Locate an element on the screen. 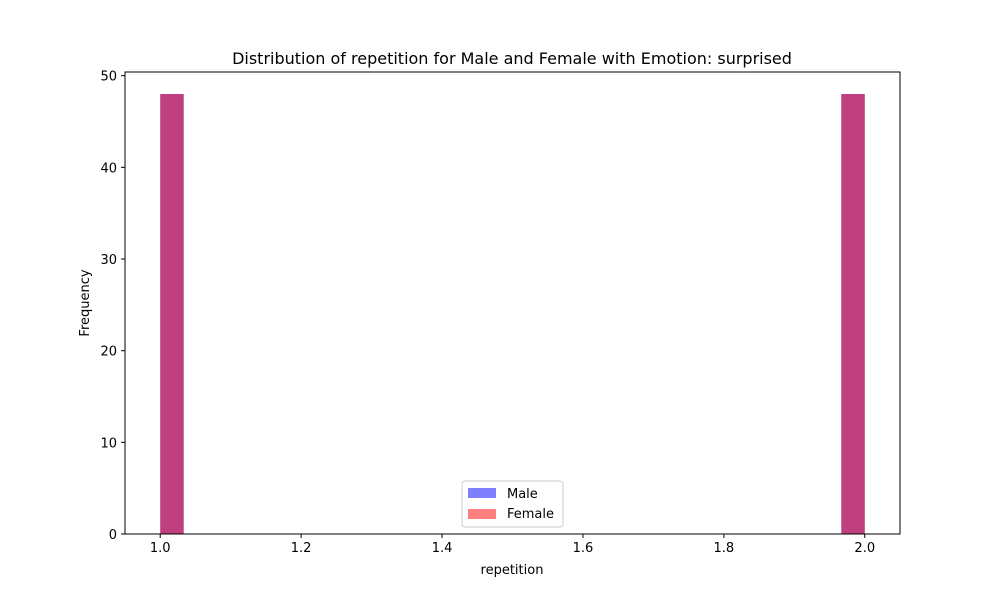 Image resolution: width=1000 pixels, height=600 pixels. x-tick-label: 1.0 is located at coordinates (160, 548).